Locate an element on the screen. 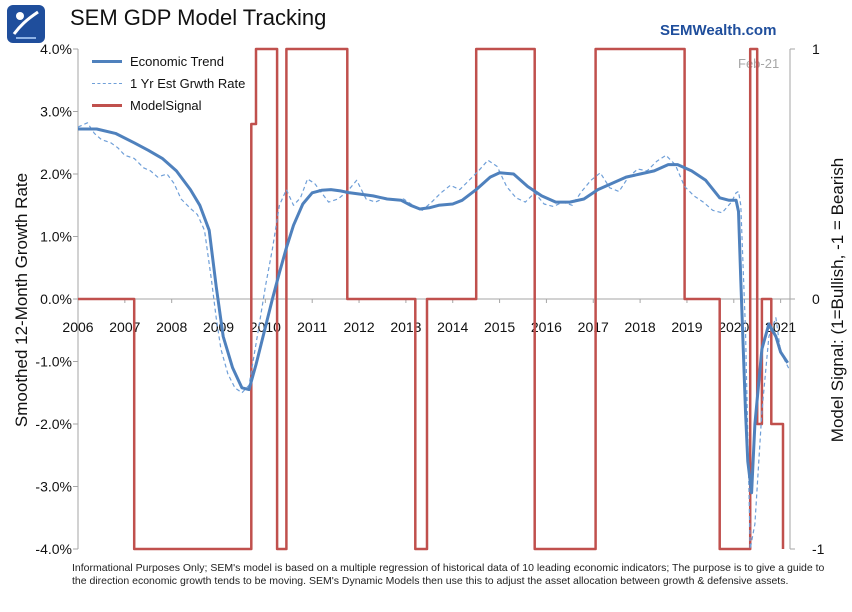 Image resolution: width=852 pixels, height=612 pixels. y-right-tick-label: -1 is located at coordinates (818, 549).